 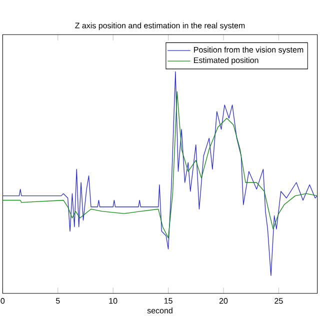 I want to click on chart-title: Z axis position and estimation in the real system, so click(x=160, y=26).